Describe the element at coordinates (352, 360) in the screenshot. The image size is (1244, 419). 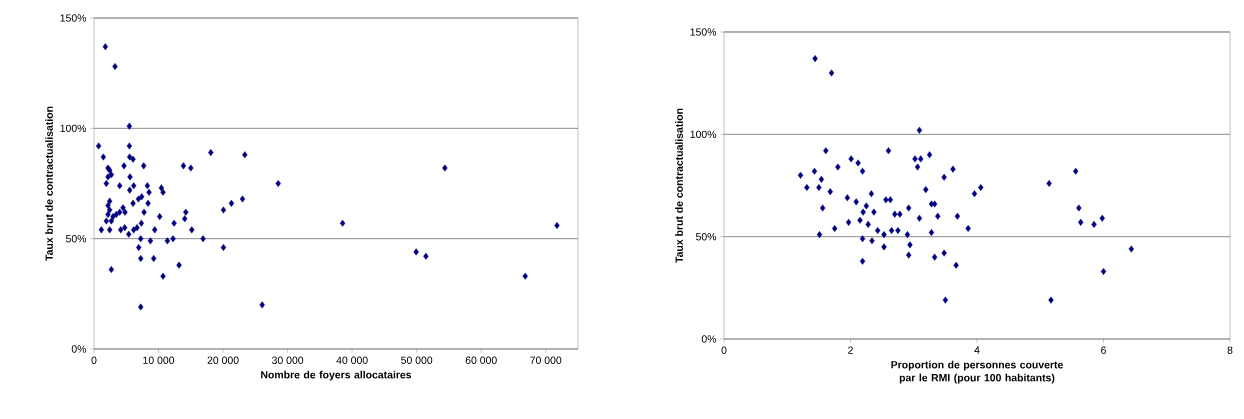
I see `x-tick-label: 40 000` at that location.